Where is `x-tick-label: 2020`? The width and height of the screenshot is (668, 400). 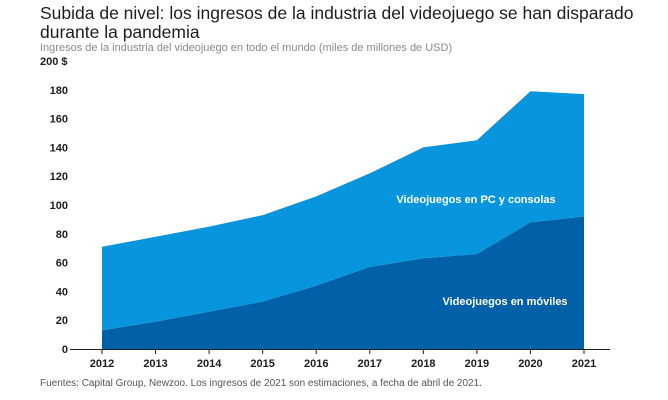 x-tick-label: 2020 is located at coordinates (530, 364).